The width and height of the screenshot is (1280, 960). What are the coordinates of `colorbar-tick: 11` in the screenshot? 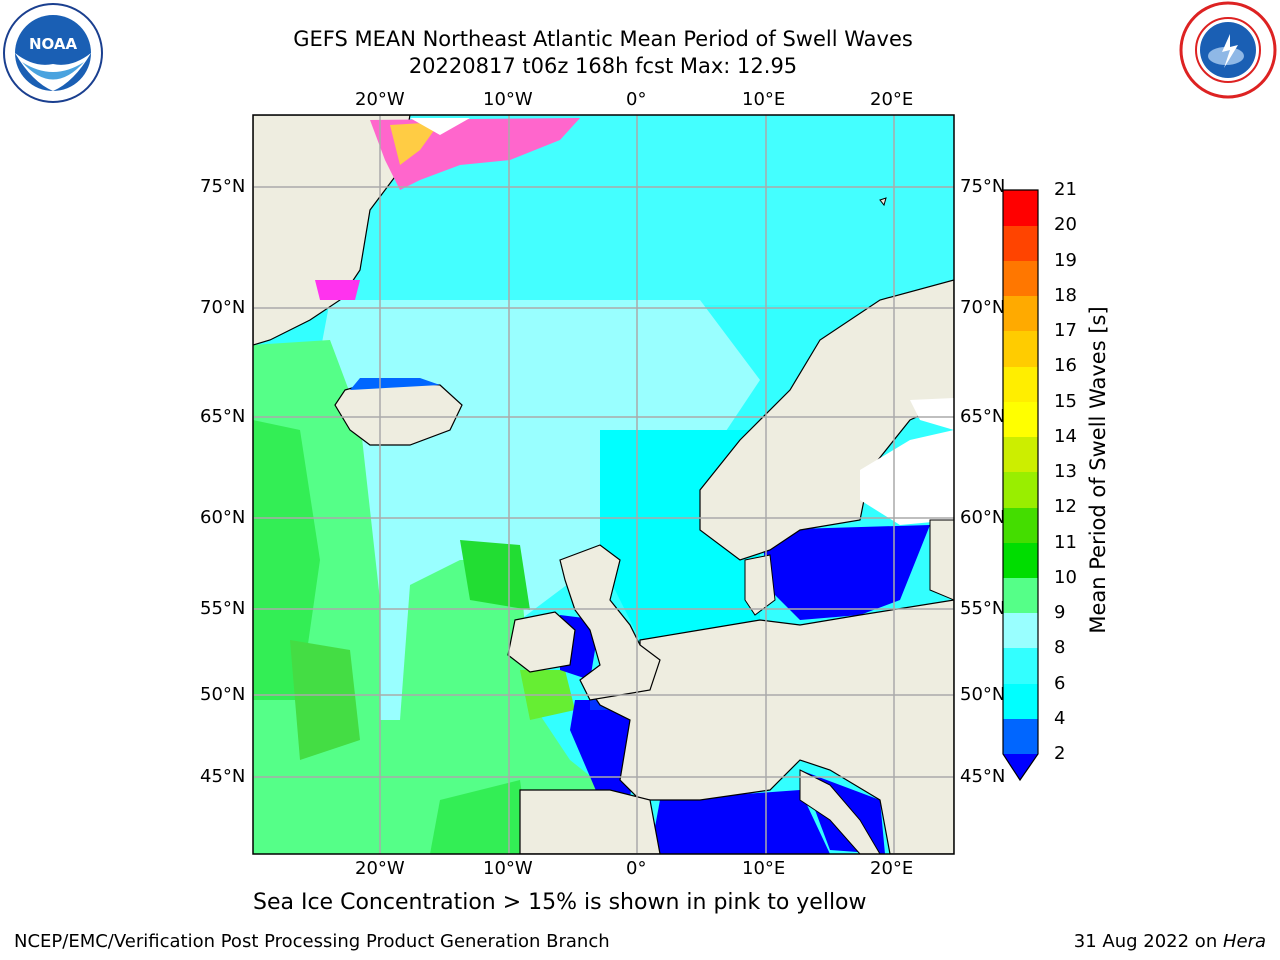 It's located at (1065, 542).